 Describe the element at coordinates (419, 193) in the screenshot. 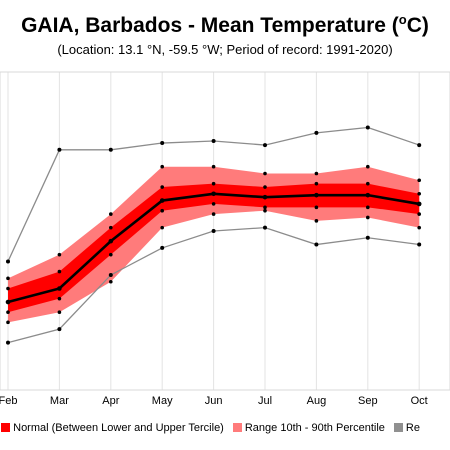

I see `tercile-upper-point-oct` at that location.